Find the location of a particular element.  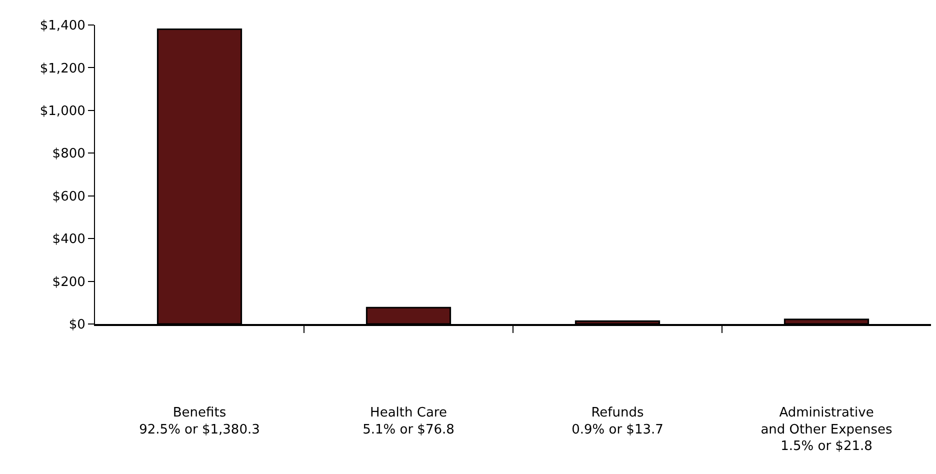

y-tick-label: $400 is located at coordinates (69, 240).